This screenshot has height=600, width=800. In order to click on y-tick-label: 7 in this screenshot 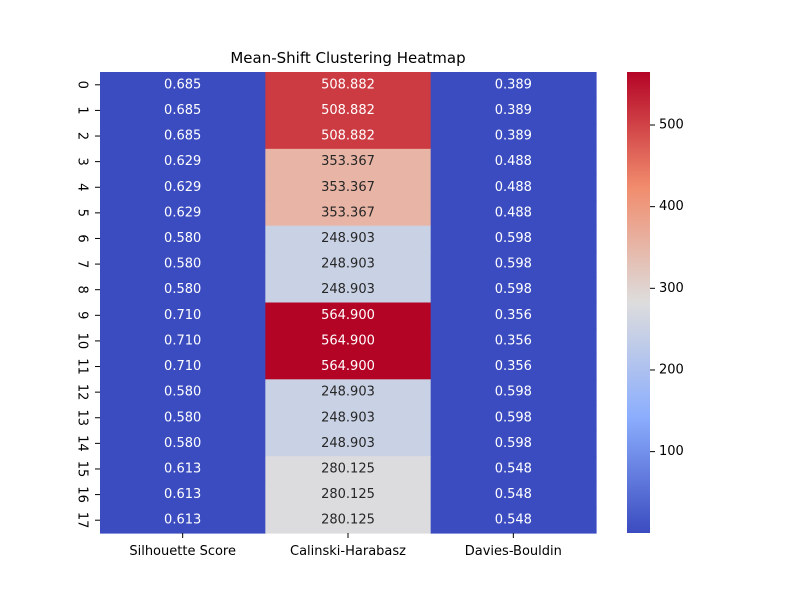, I will do `click(81, 264)`.